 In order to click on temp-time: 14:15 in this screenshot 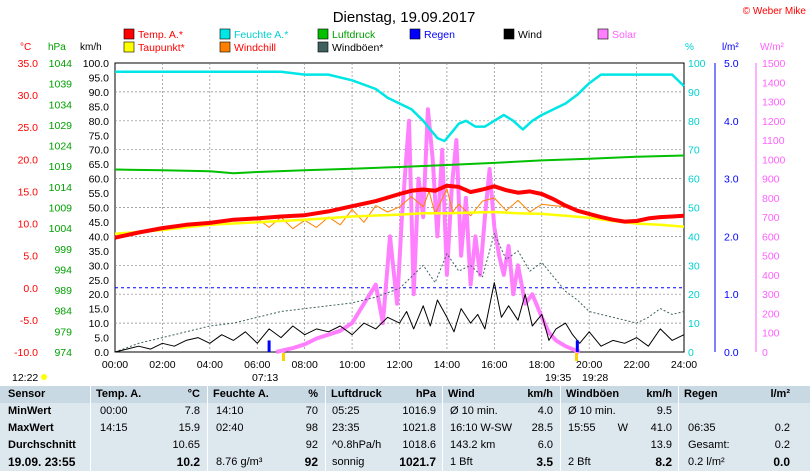, I will do `click(114, 428)`.